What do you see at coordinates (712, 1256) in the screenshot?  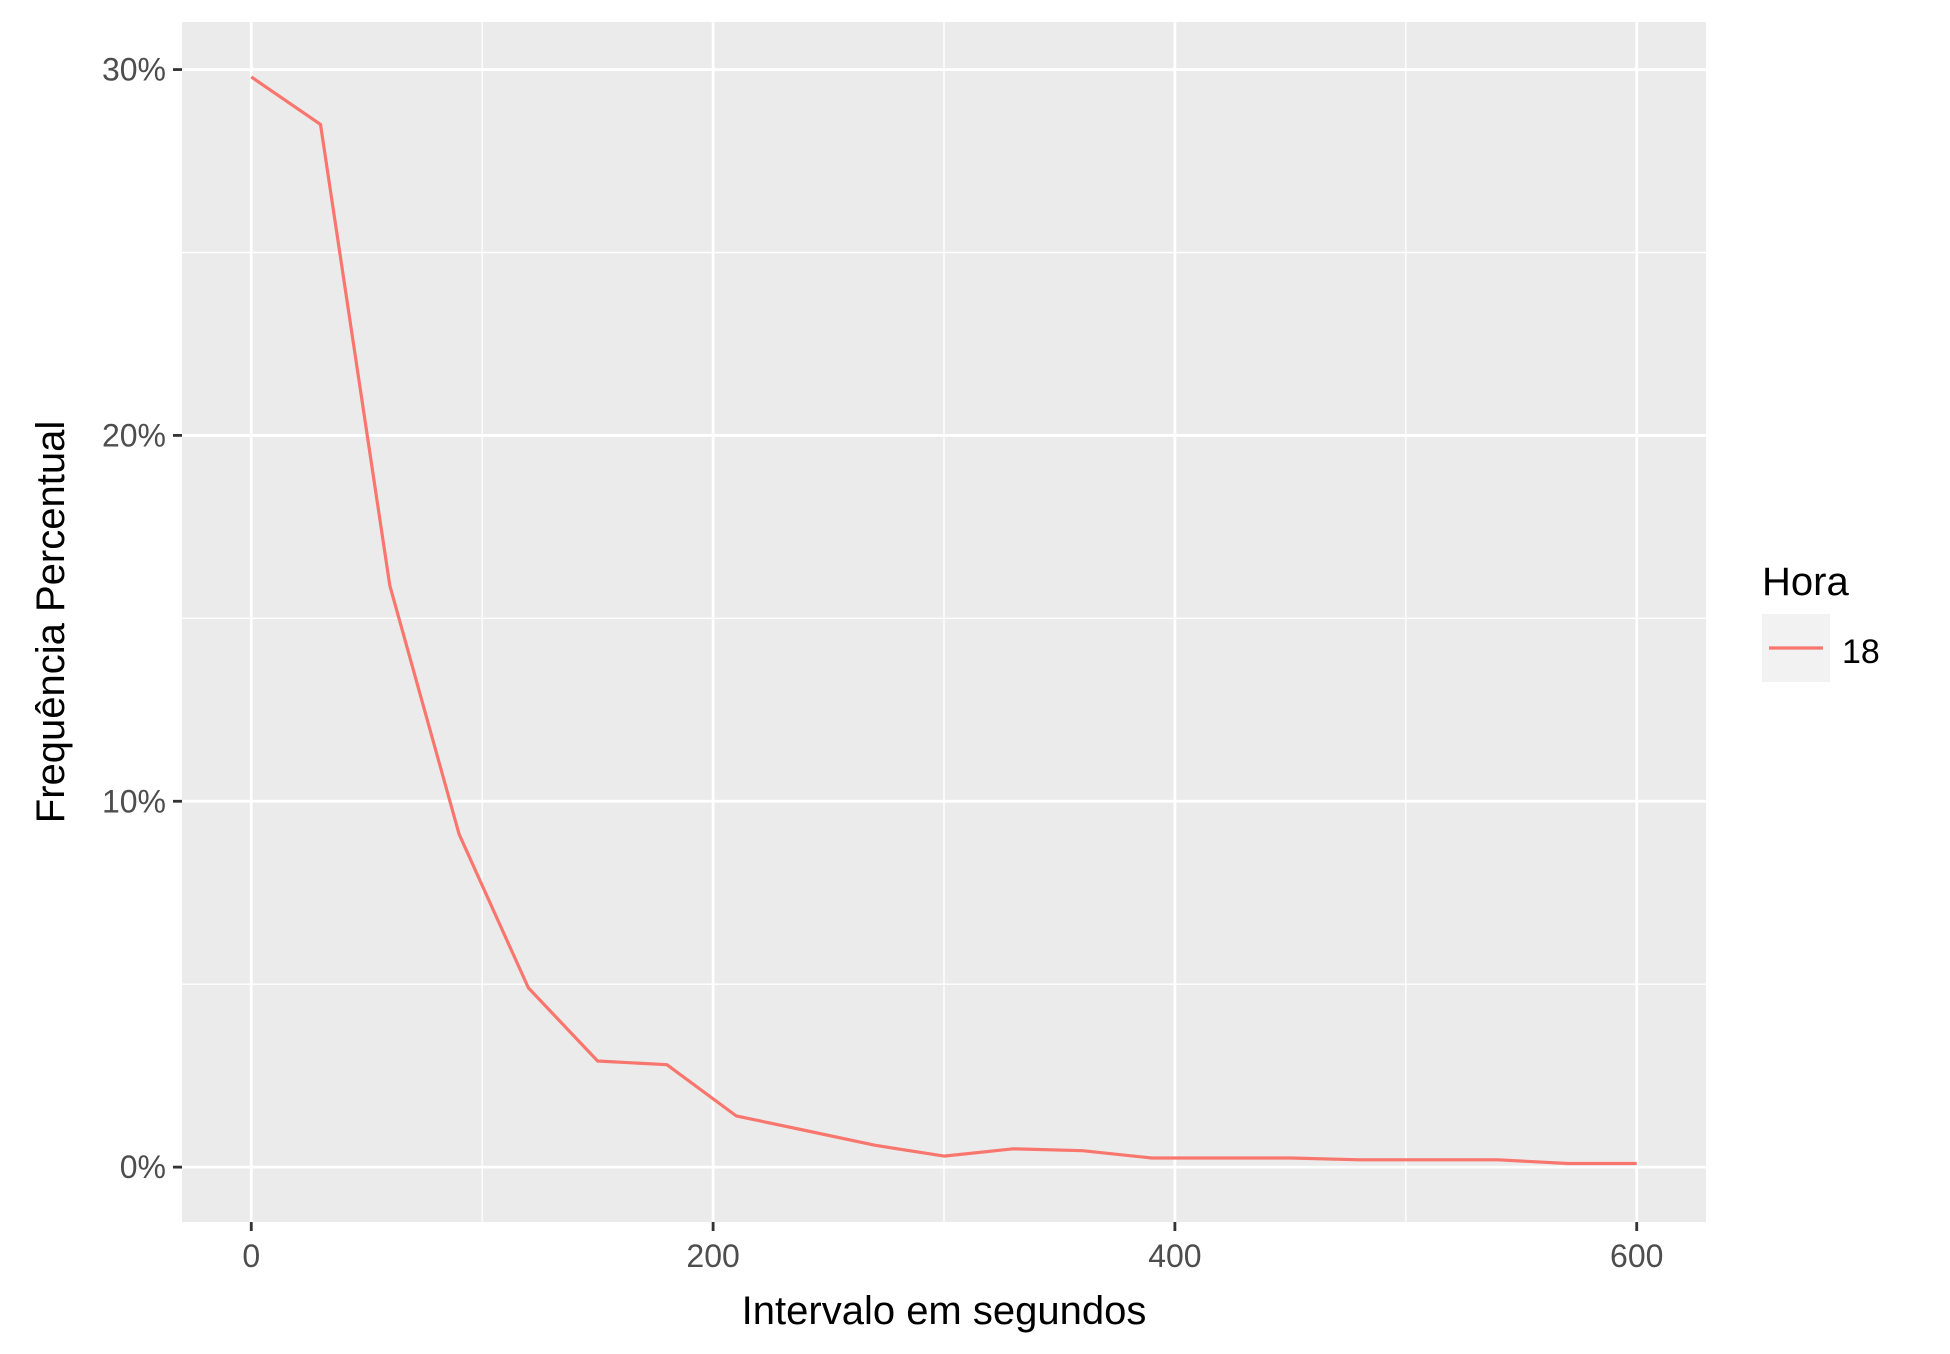 I see `x-tick-label: 200` at bounding box center [712, 1256].